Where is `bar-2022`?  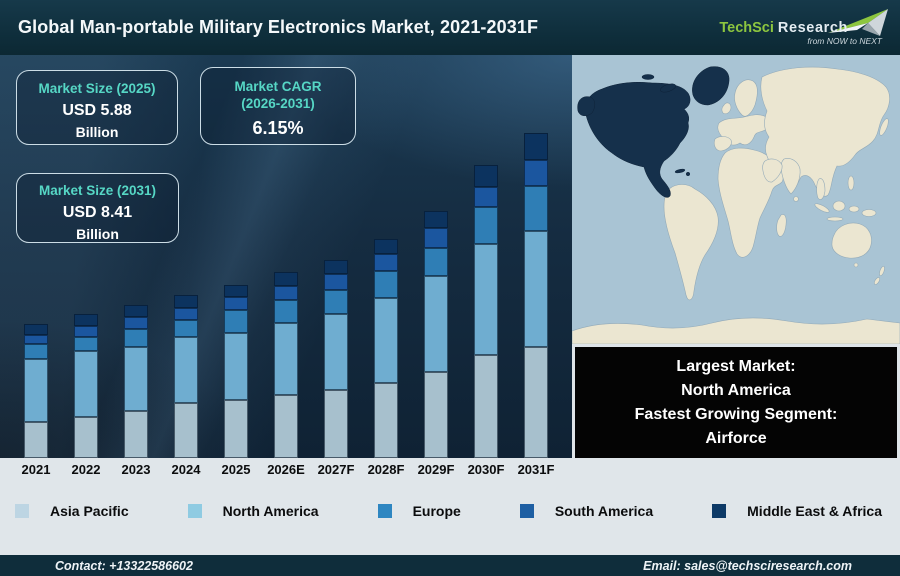 bar-2022 is located at coordinates (86, 386).